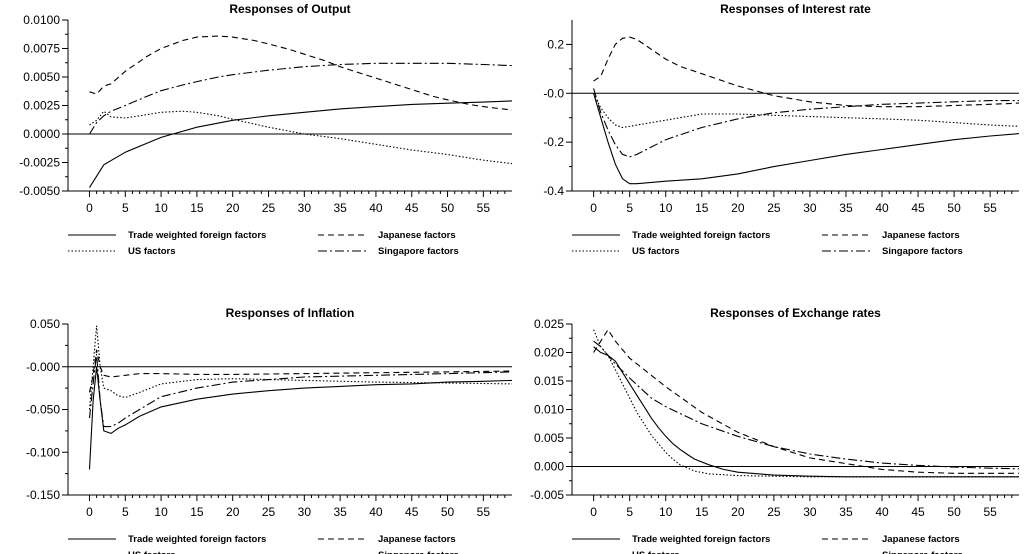 This screenshot has width=1025, height=554. Describe the element at coordinates (549, 353) in the screenshot. I see `y-tick-label: 0.020` at that location.